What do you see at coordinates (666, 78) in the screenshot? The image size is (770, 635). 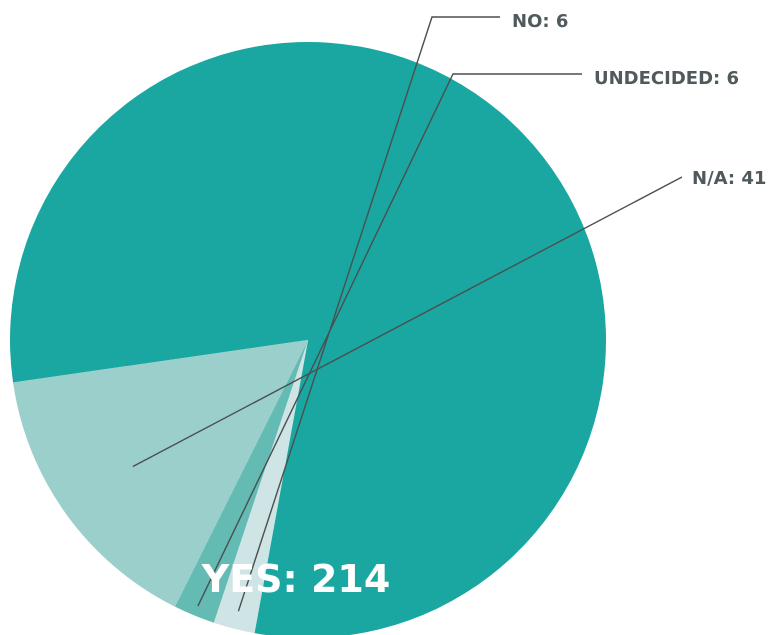 I see `slice-label-undecided: UNDECIDED: 6` at bounding box center [666, 78].